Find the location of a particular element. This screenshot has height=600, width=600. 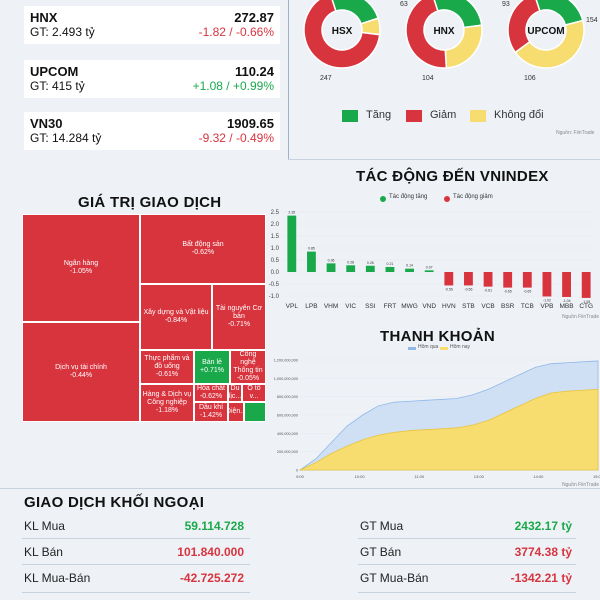

x-tick-label: BSR is located at coordinates (508, 306).